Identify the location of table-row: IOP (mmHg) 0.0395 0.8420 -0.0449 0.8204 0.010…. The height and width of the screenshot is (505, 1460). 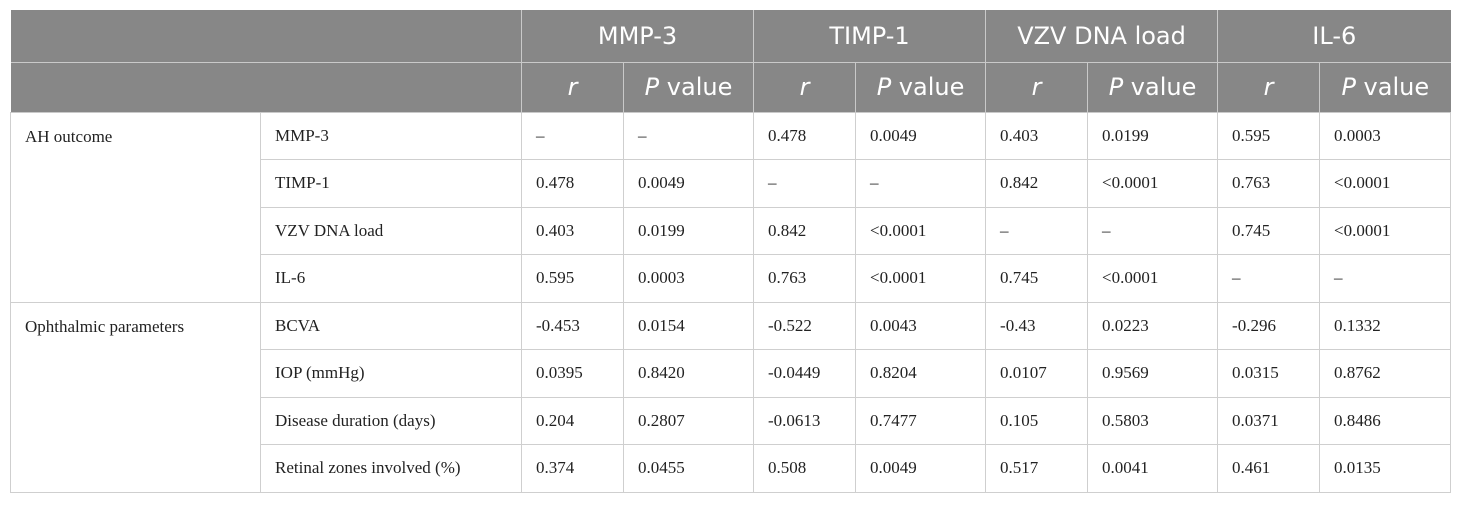
(731, 373).